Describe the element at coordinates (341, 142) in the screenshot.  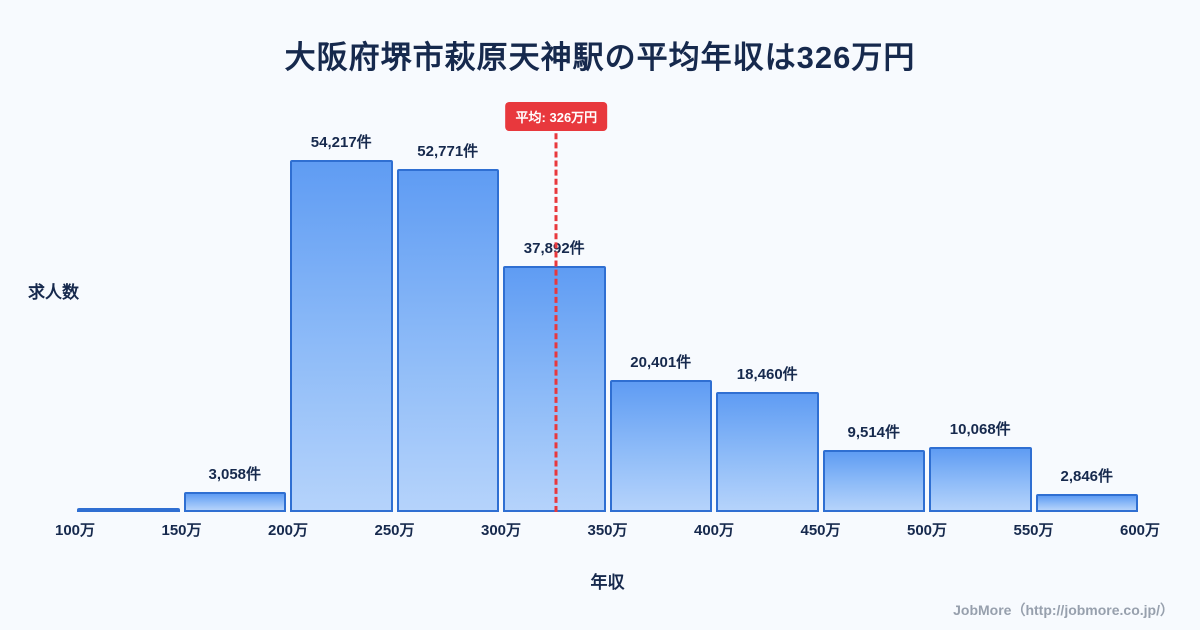
I see `bar-value-label: 54,217件` at that location.